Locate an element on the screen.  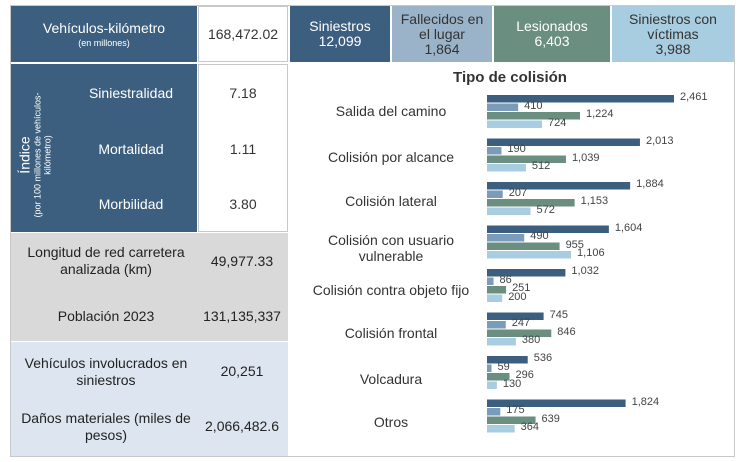
category-label: Salida del camino is located at coordinates (391, 111).